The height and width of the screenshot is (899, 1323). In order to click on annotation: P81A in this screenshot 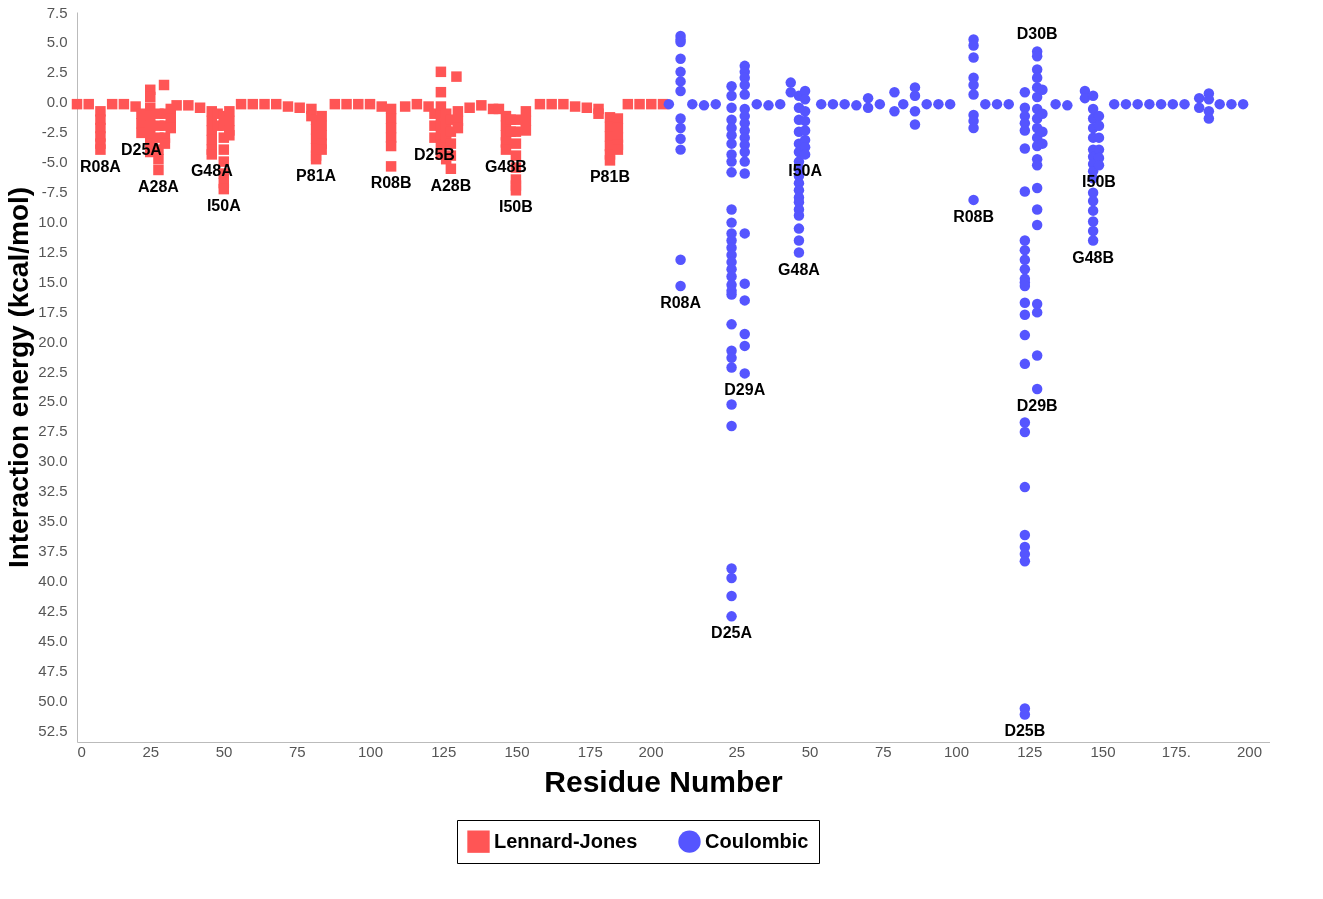, I will do `click(316, 176)`.